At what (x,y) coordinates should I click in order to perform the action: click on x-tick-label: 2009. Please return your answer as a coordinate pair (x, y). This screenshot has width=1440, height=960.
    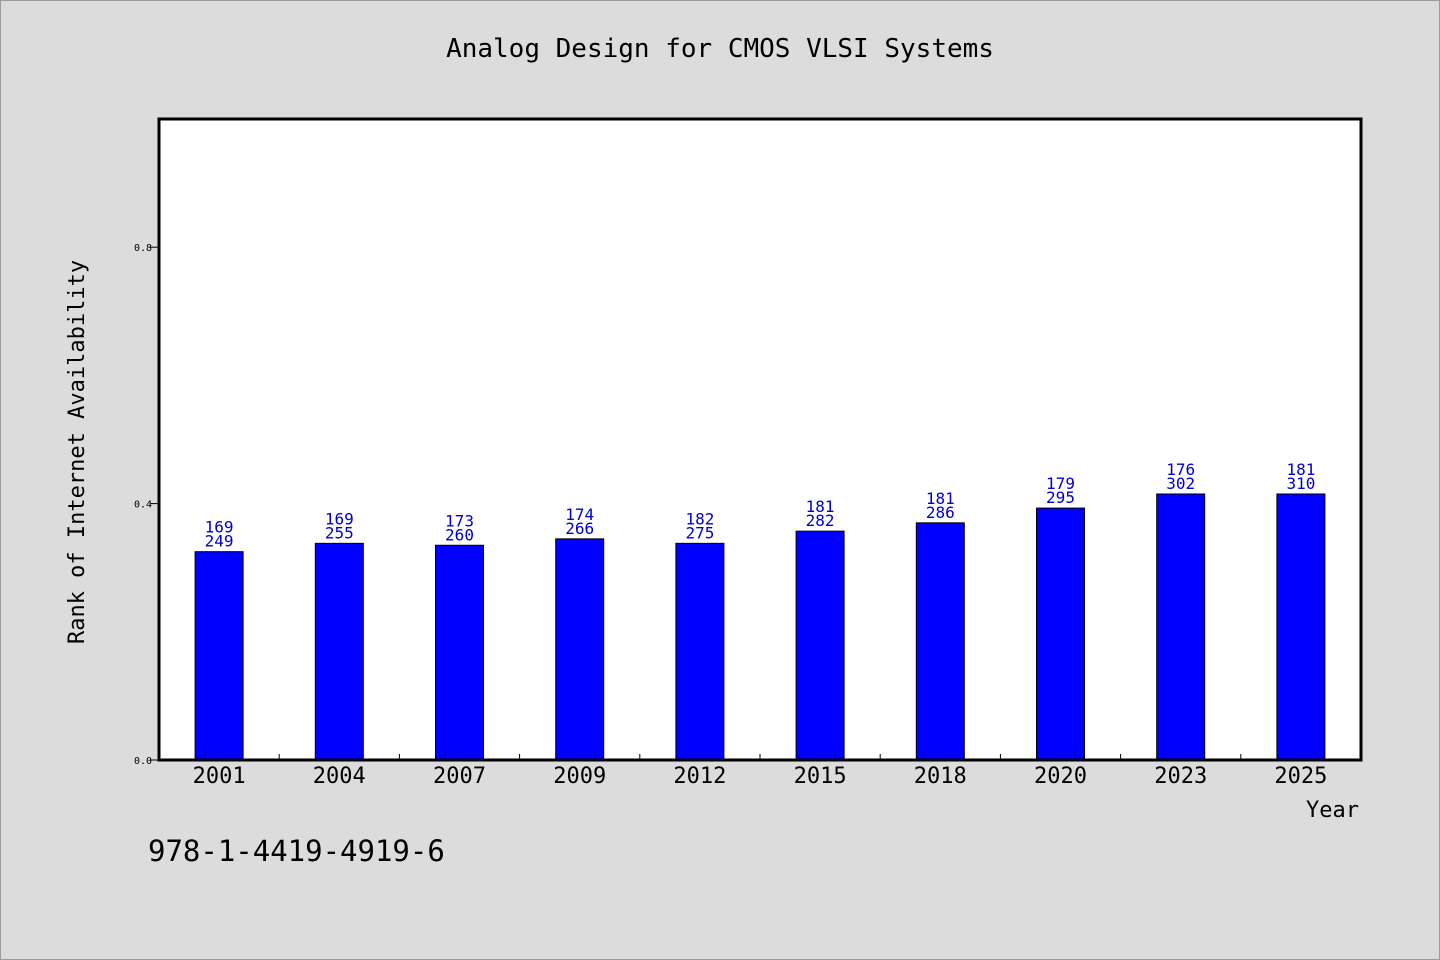
    Looking at the image, I should click on (579, 776).